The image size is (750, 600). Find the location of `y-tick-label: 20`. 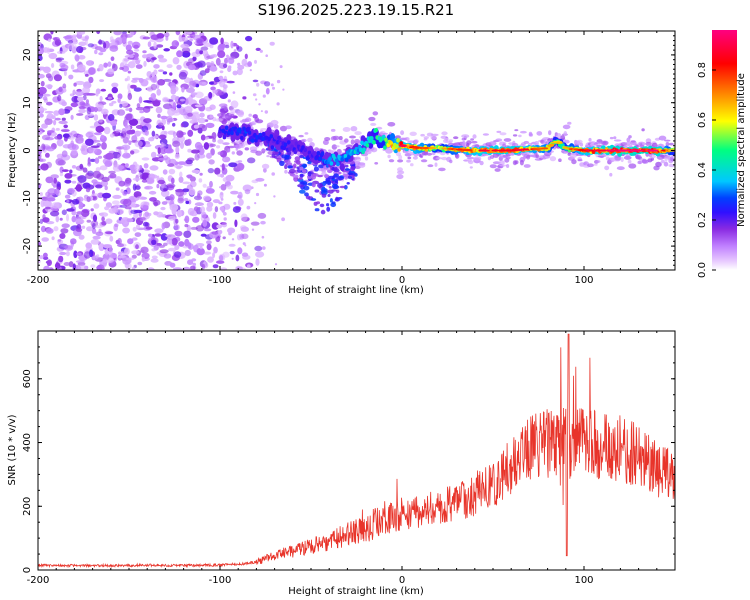

y-tick-label: 20 is located at coordinates (27, 55).